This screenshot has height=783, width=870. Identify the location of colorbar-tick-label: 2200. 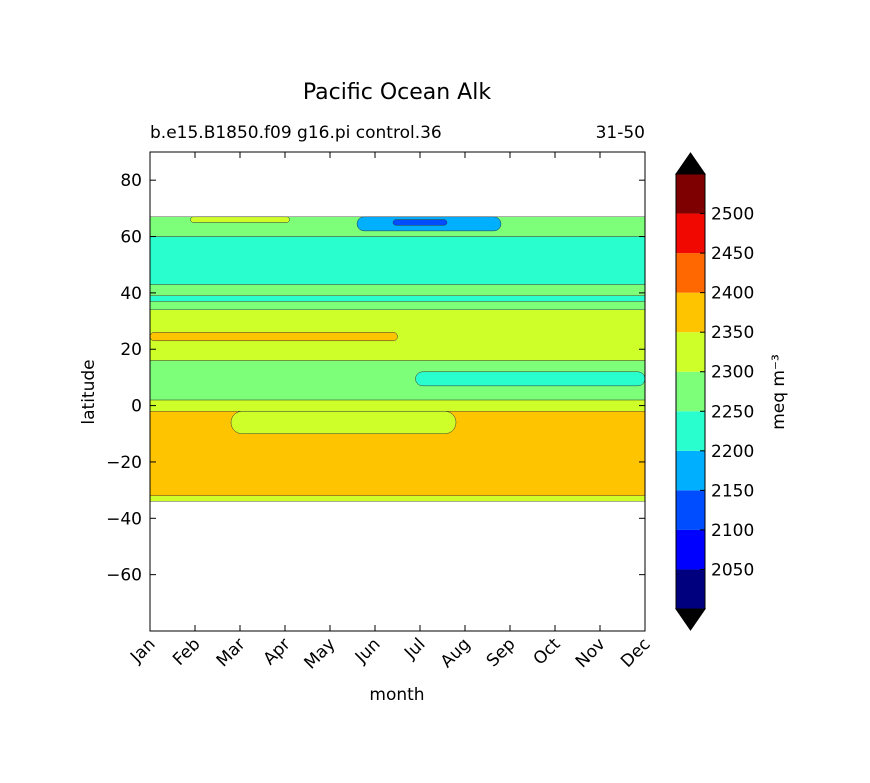
(732, 452).